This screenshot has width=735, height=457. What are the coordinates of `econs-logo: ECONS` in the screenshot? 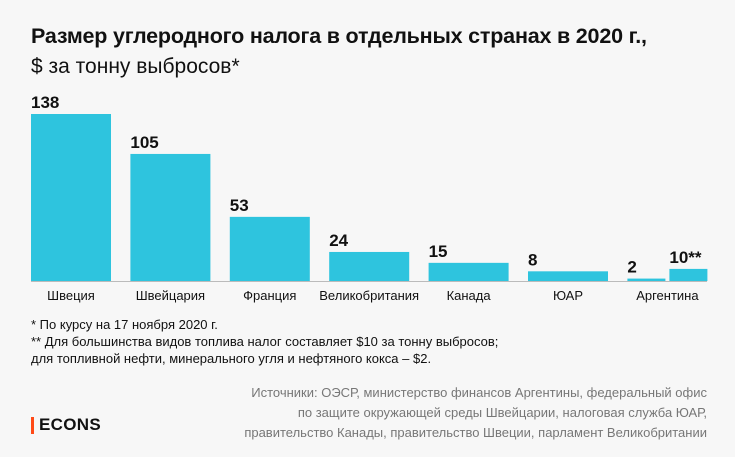 It's located at (66, 425).